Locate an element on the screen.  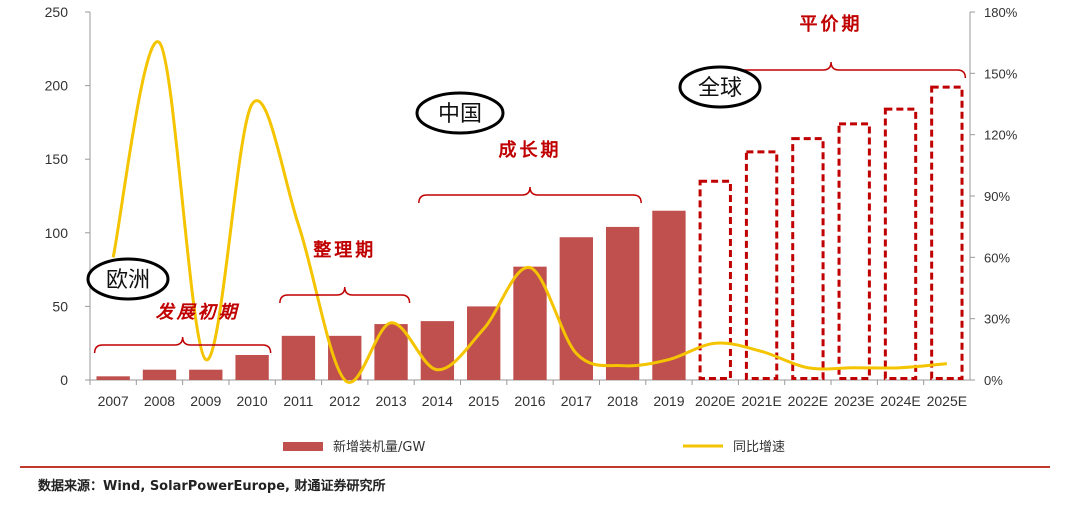
x-tick-label: 2018 is located at coordinates (622, 401).